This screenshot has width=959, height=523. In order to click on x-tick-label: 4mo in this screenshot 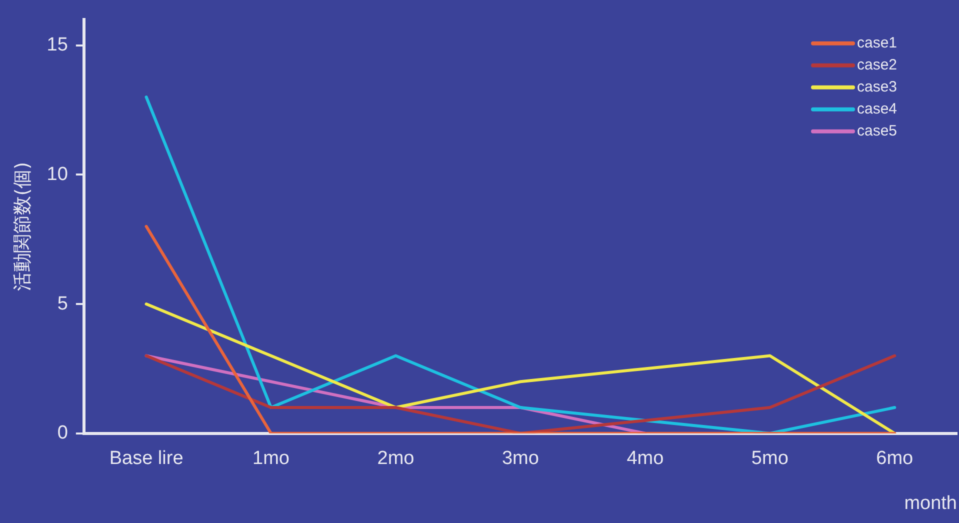, I will do `click(645, 459)`.